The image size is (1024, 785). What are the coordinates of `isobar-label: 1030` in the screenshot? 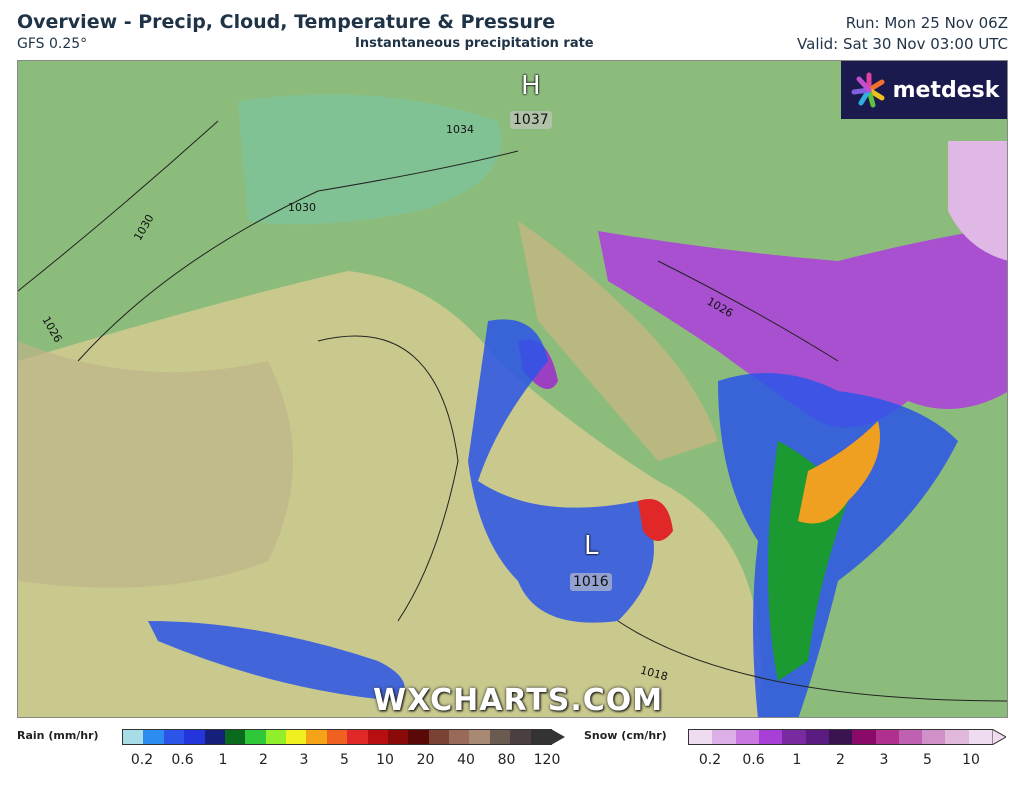 It's located at (302, 207).